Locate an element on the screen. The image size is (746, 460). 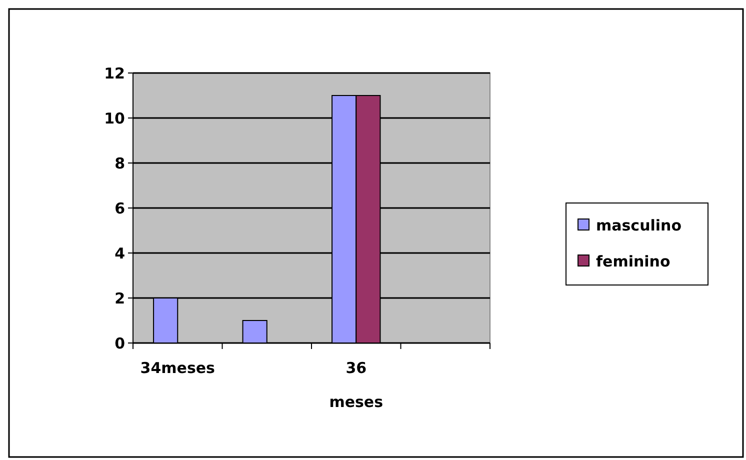
y-tick-label: 12 is located at coordinates (114, 73).